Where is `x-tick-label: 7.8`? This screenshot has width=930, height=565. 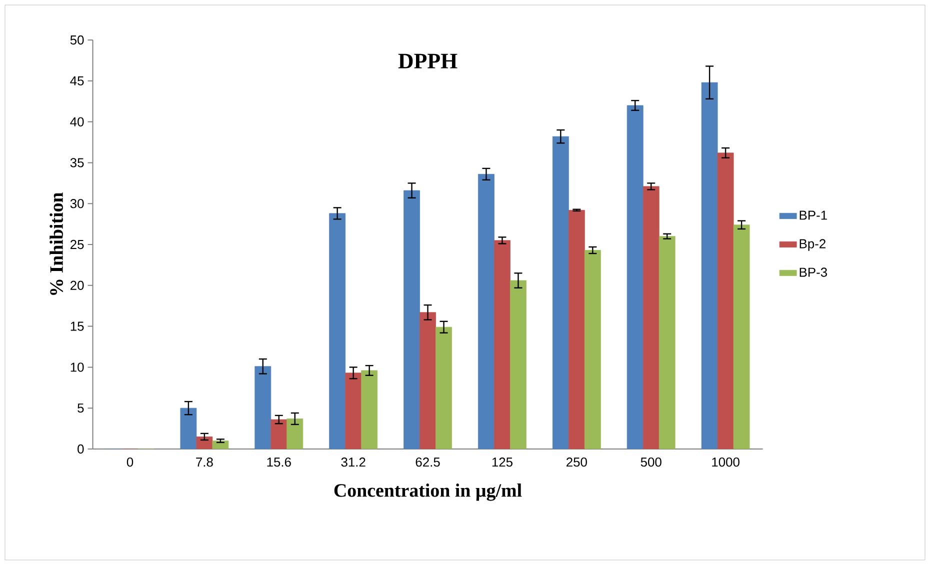
x-tick-label: 7.8 is located at coordinates (204, 462).